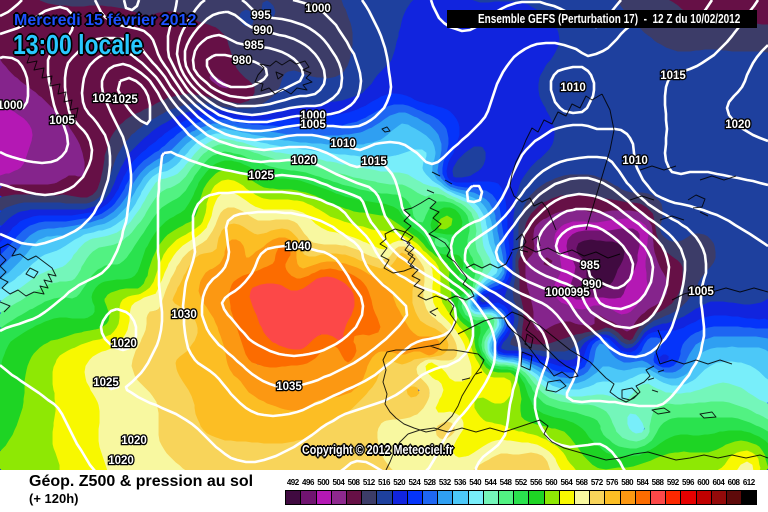  What do you see at coordinates (298, 247) in the screenshot?
I see `svg-text: 1040` at bounding box center [298, 247].